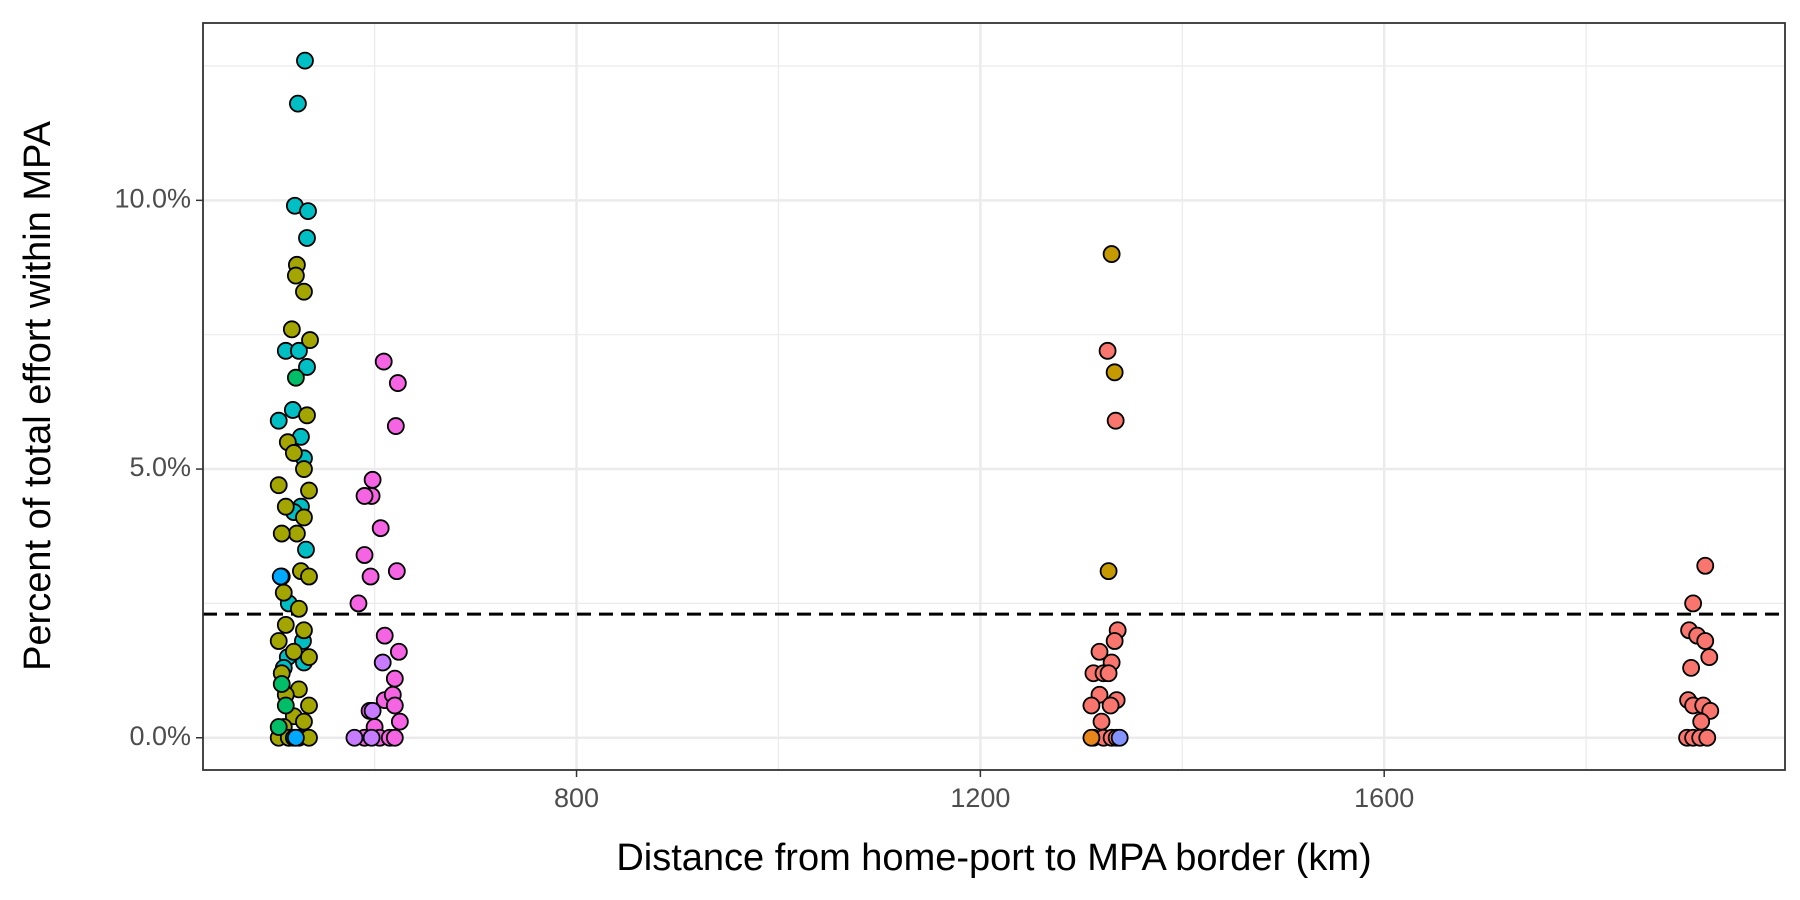 The width and height of the screenshot is (1800, 900). What do you see at coordinates (1384, 798) in the screenshot?
I see `x-tick-label: 1600` at bounding box center [1384, 798].